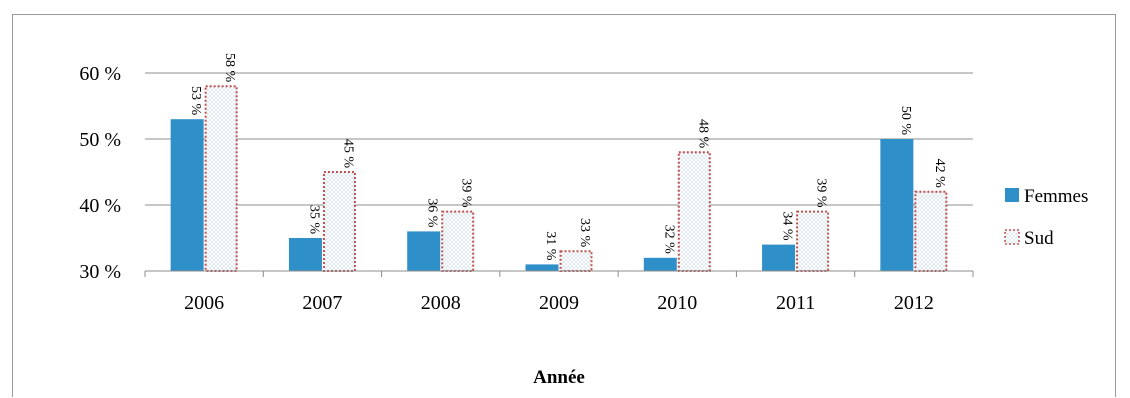 The width and height of the screenshot is (1130, 398). What do you see at coordinates (914, 303) in the screenshot?
I see `category-label: 2012` at bounding box center [914, 303].